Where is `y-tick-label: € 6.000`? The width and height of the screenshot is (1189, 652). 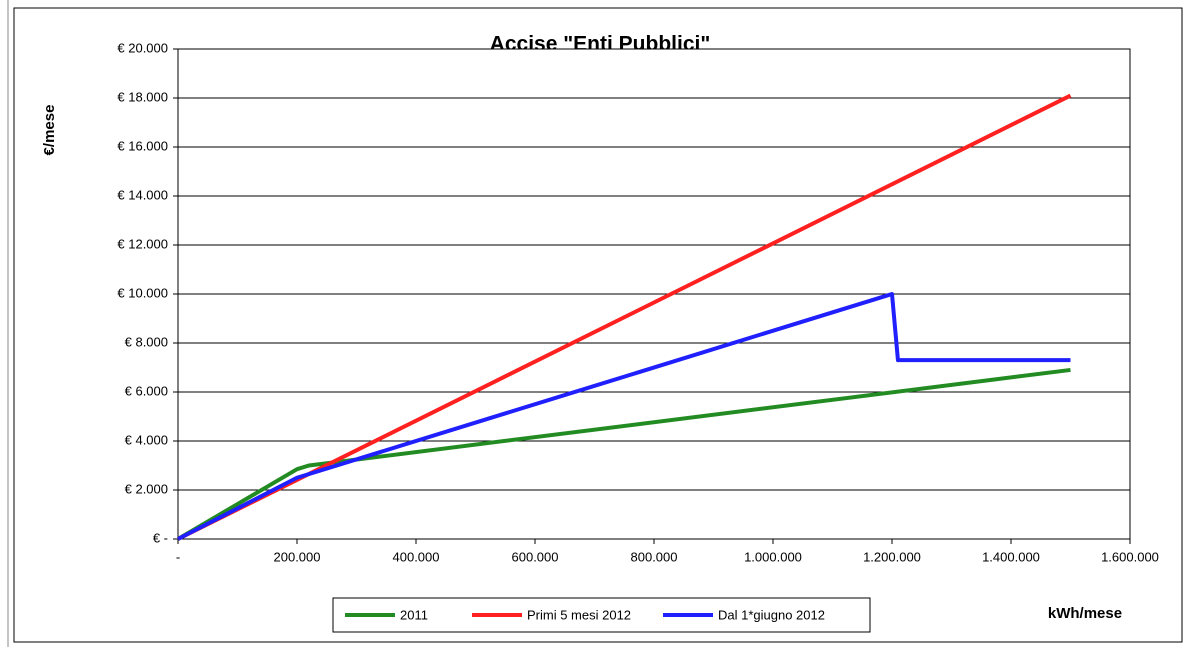 y-tick-label: € 6.000 is located at coordinates (146, 390).